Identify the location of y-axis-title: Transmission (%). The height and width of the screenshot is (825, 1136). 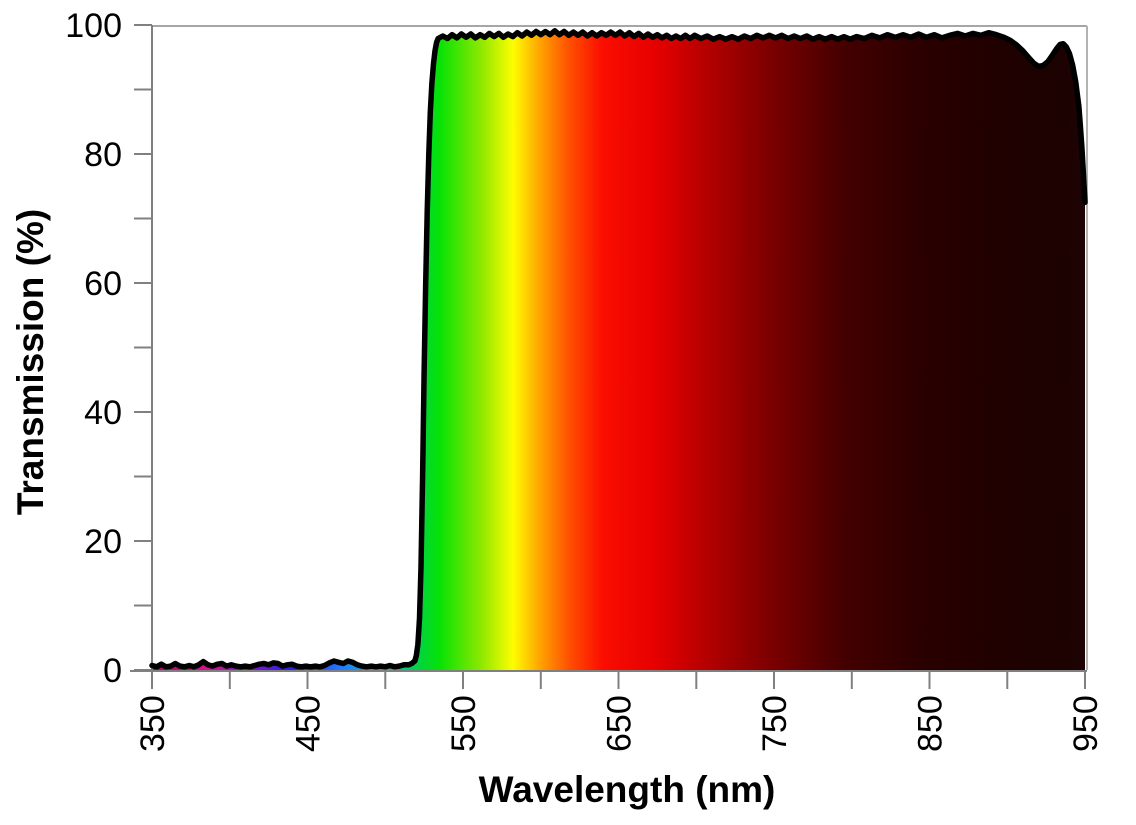
(30, 362).